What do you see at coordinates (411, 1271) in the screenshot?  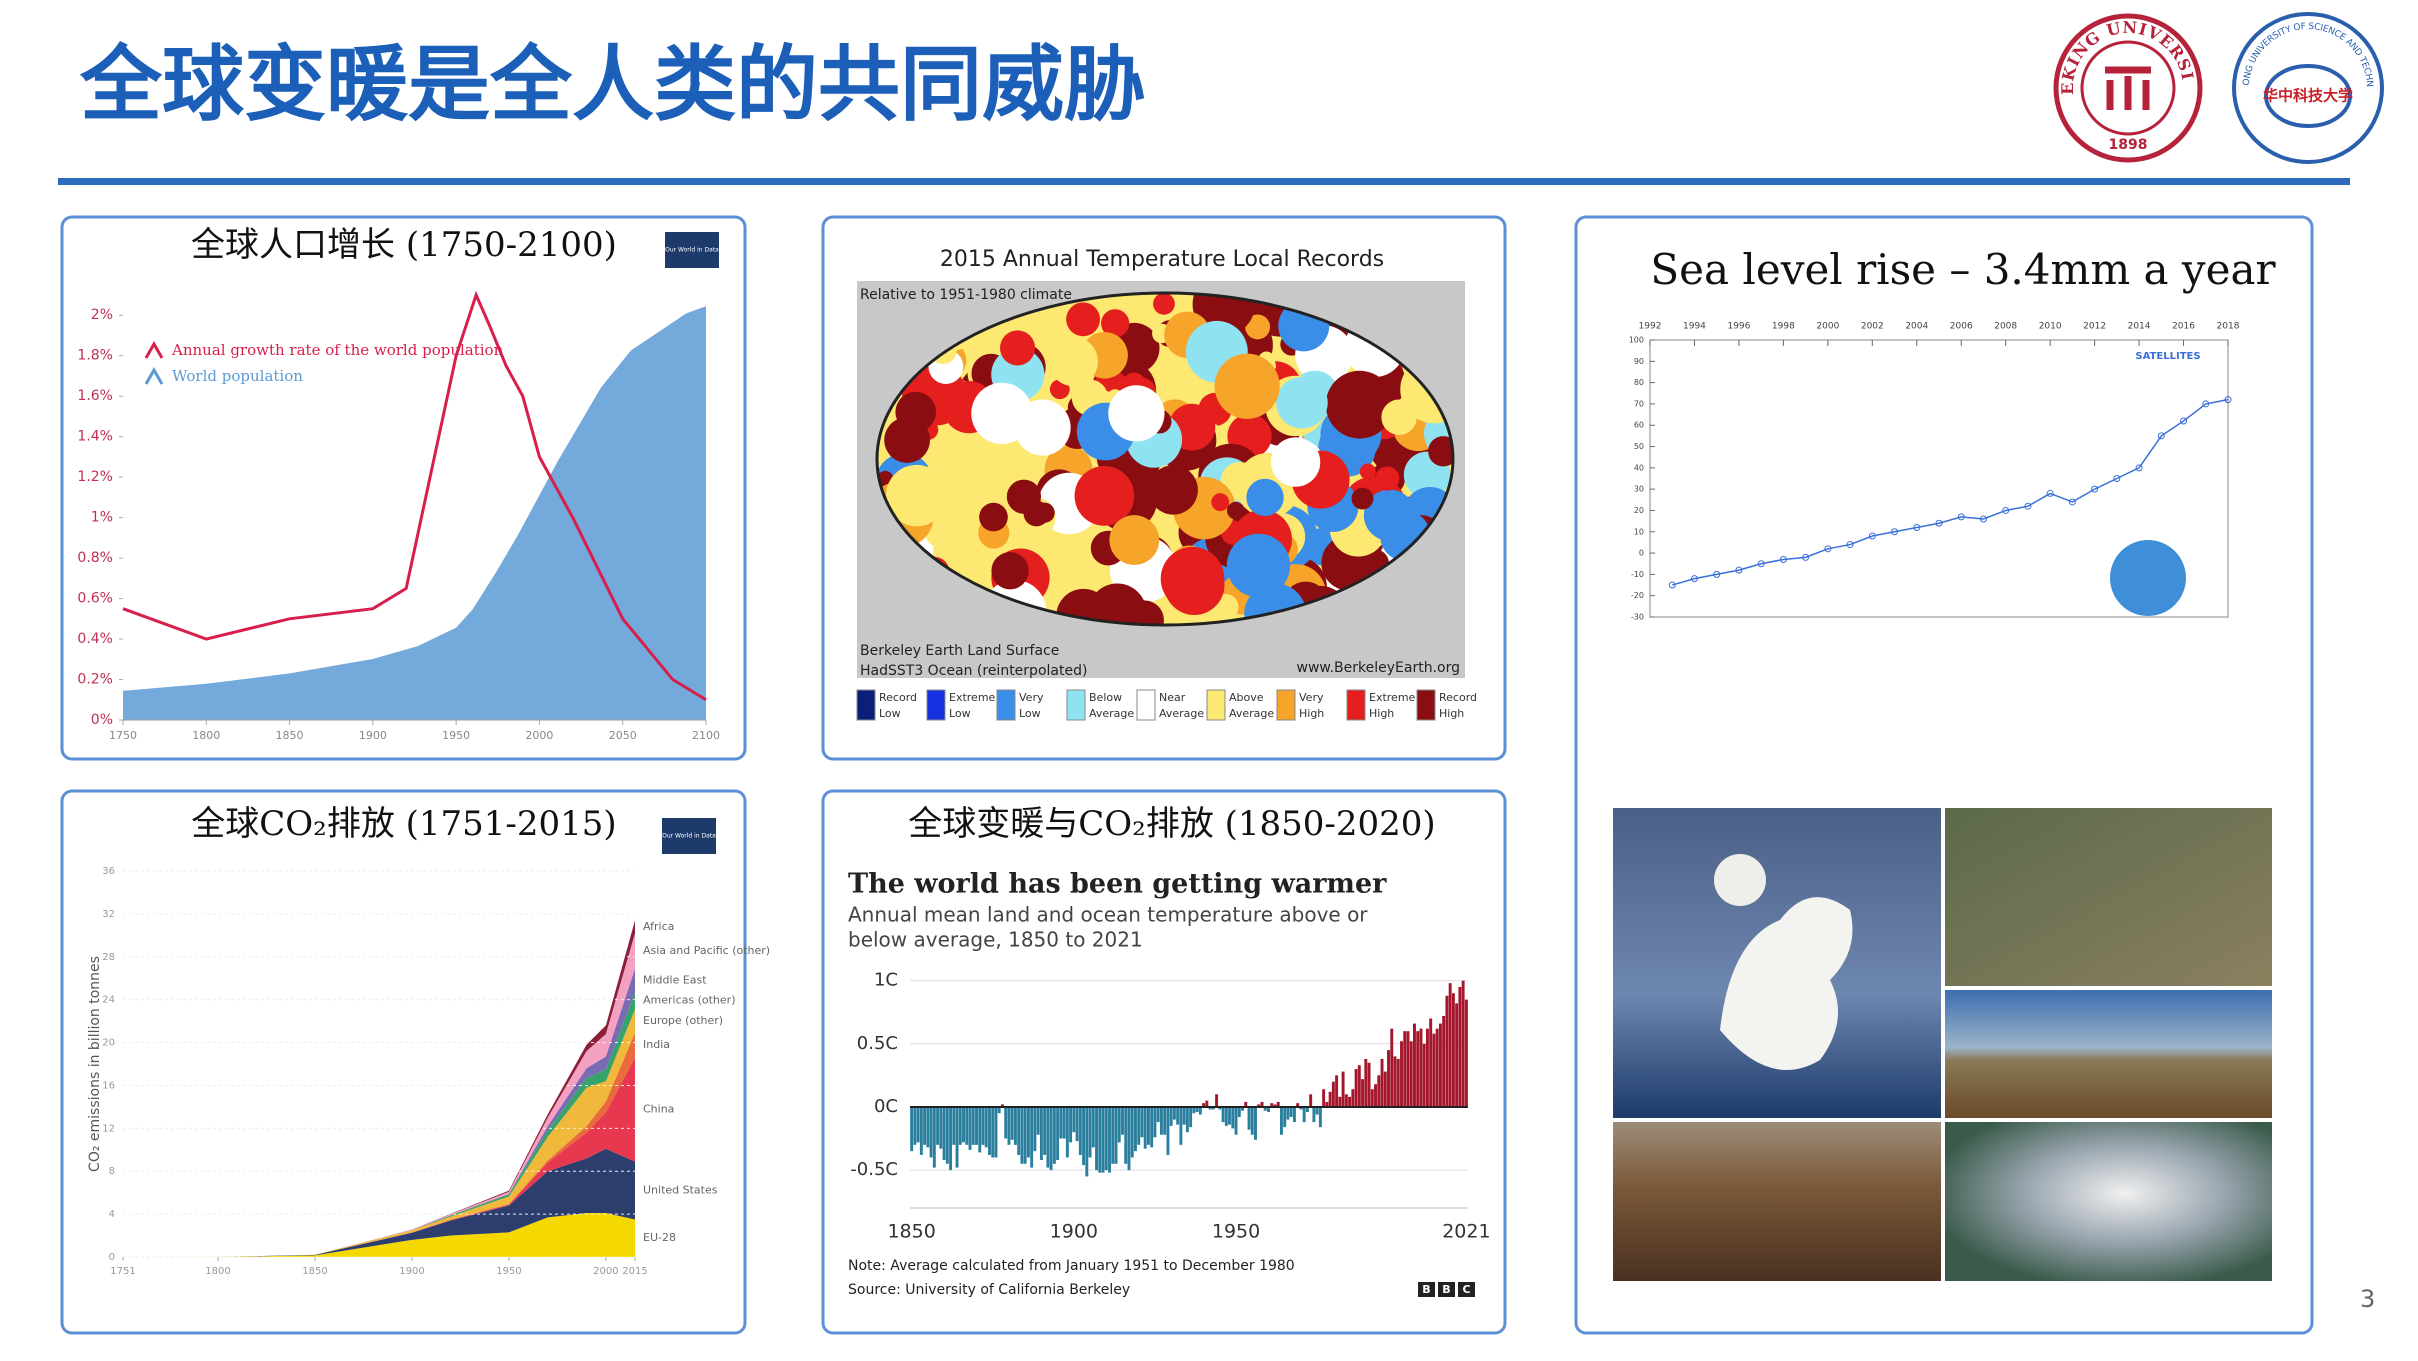 I see `x-tick-label: 1900` at bounding box center [411, 1271].